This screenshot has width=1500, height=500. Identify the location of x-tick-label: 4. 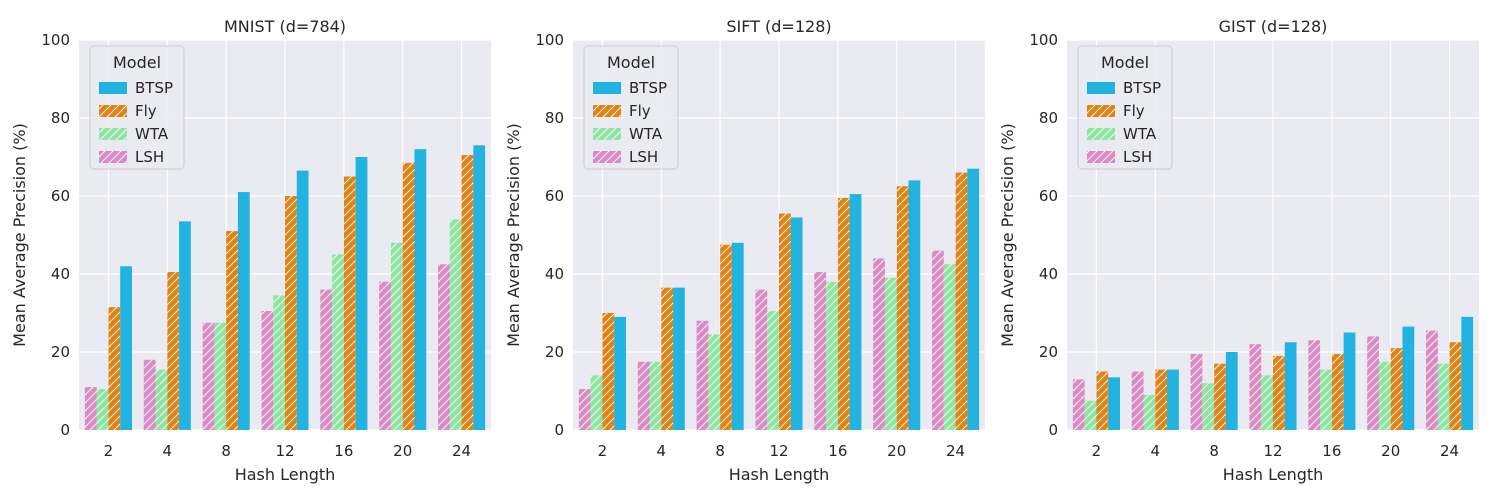
(1156, 451).